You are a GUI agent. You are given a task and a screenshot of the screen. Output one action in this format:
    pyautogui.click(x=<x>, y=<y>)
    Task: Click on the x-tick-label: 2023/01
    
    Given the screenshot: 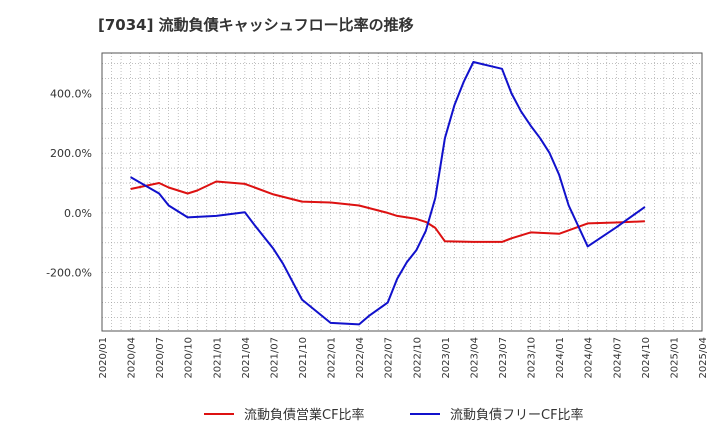 What is the action you would take?
    pyautogui.click(x=446, y=358)
    